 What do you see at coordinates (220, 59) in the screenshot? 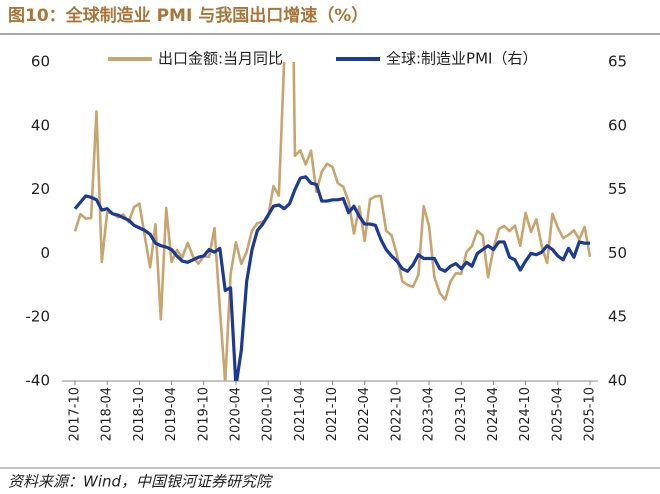
I see `legend-label: 出口金额:当月同比` at bounding box center [220, 59].